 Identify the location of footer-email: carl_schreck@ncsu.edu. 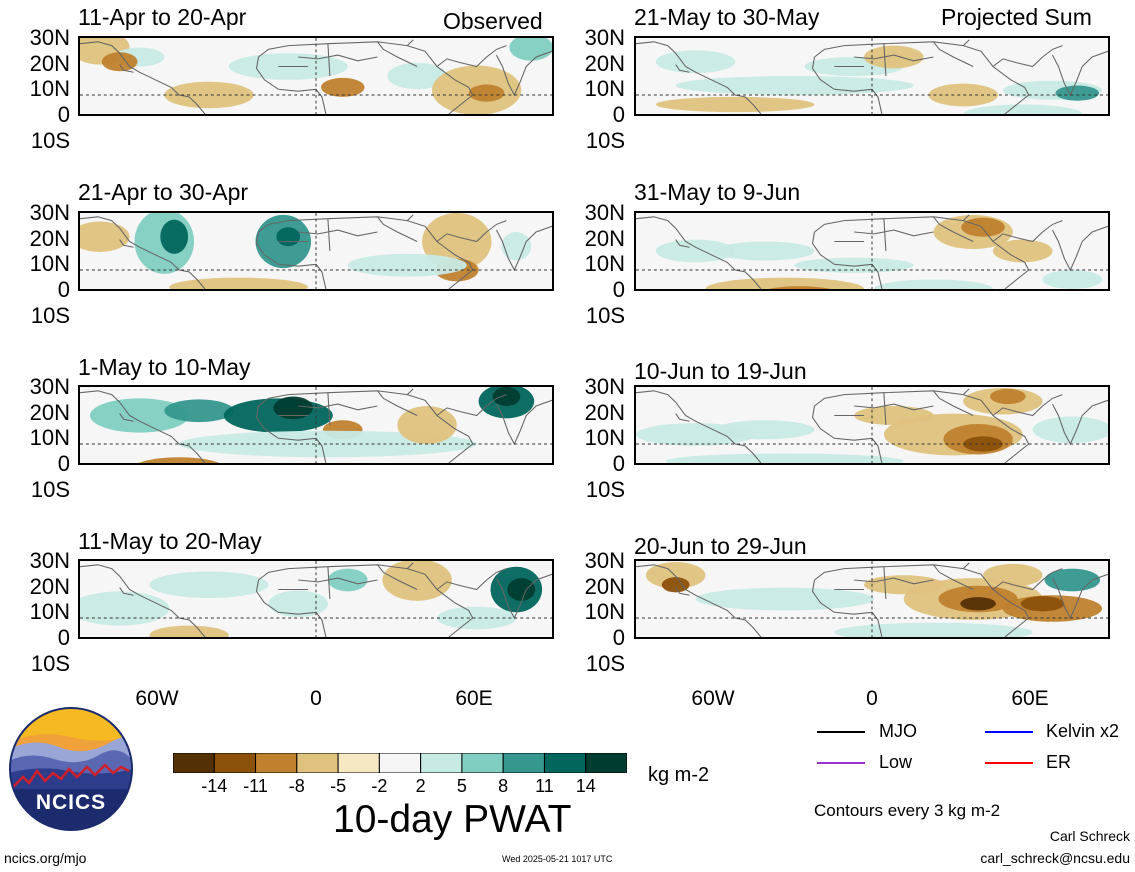
(1055, 858).